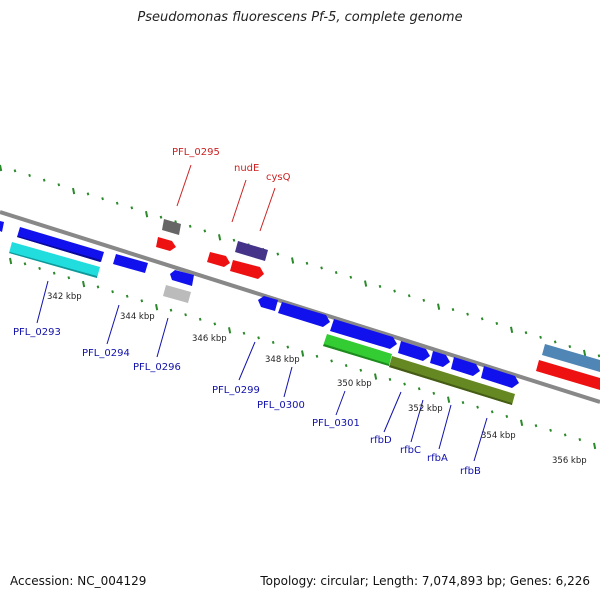 This screenshot has width=600, height=600. Describe the element at coordinates (37, 332) in the screenshot. I see `gene-label: PFL_0293` at that location.